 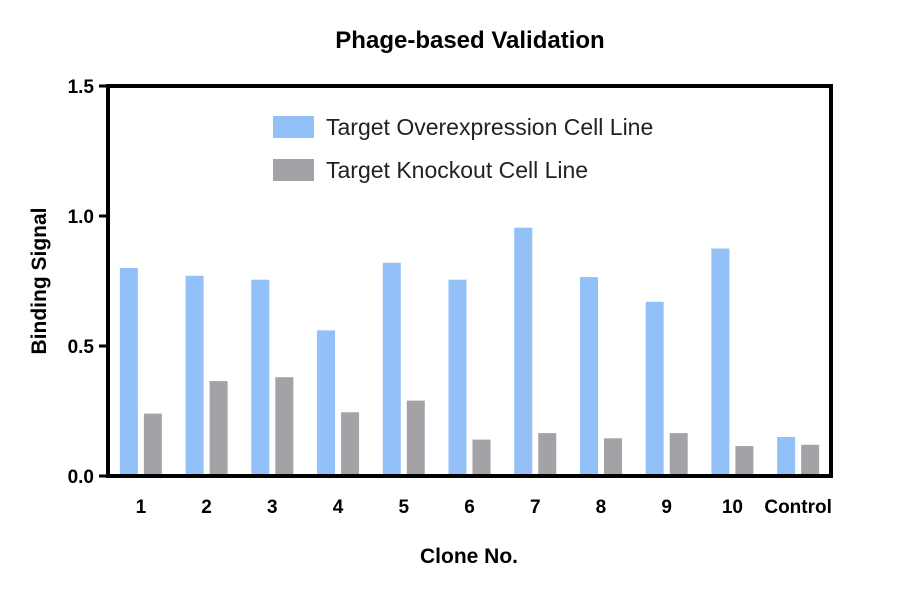 What do you see at coordinates (141, 507) in the screenshot?
I see `x-tick-label: 1` at bounding box center [141, 507].